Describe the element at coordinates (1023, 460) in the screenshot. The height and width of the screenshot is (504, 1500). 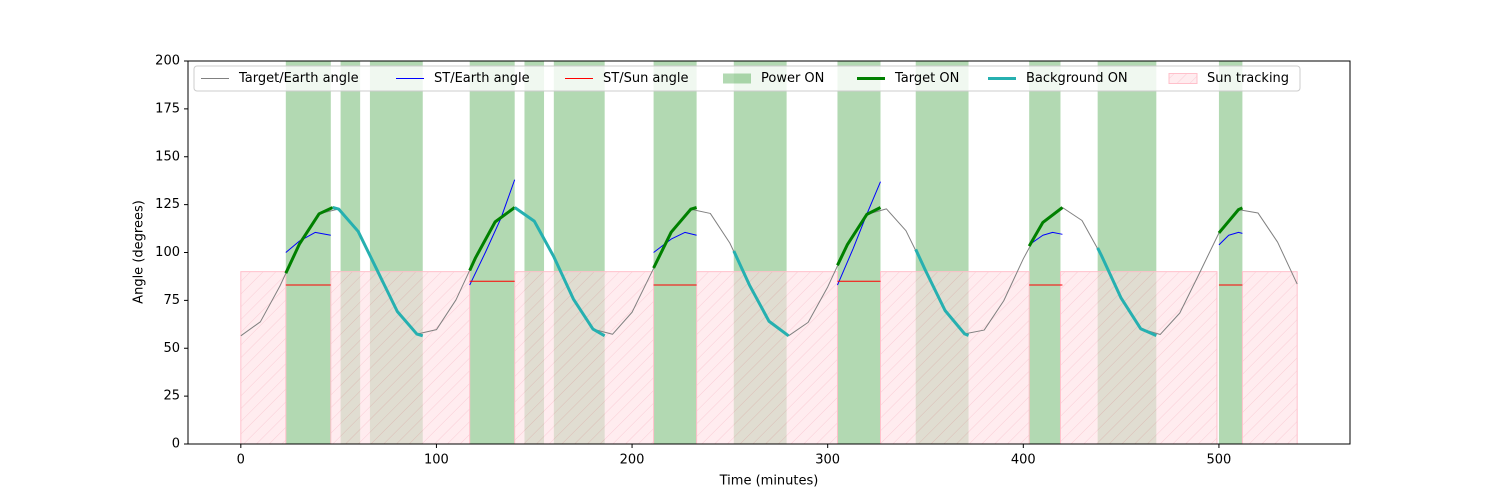
I see `x-tick-label: 400` at that location.